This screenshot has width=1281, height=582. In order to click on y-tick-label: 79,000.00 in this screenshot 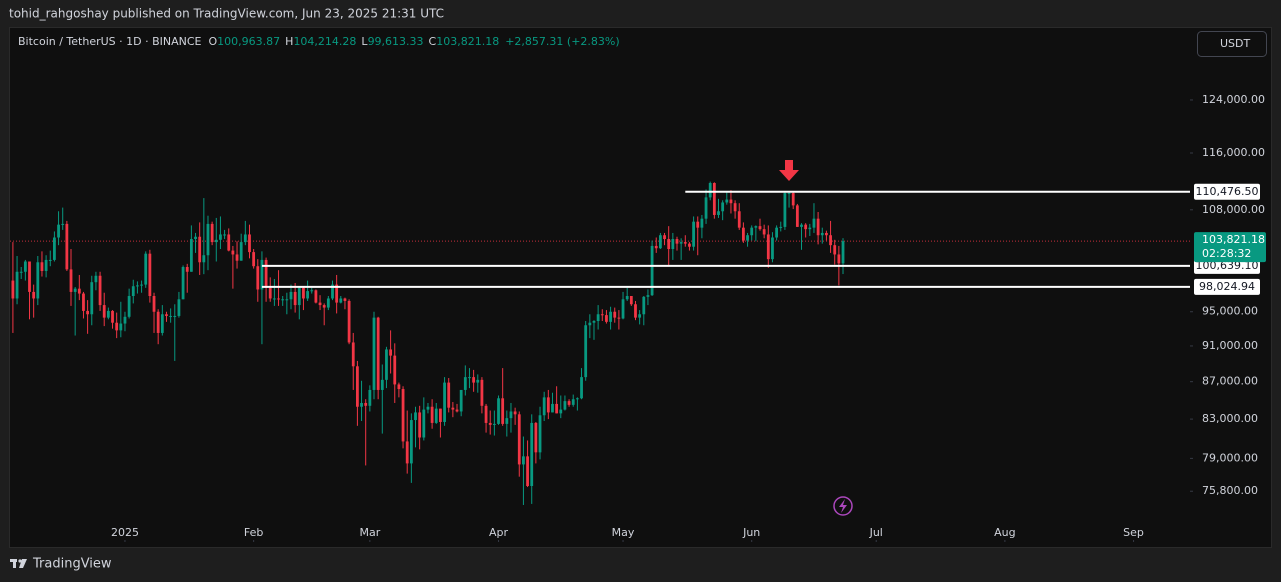, I will do `click(1230, 457)`.